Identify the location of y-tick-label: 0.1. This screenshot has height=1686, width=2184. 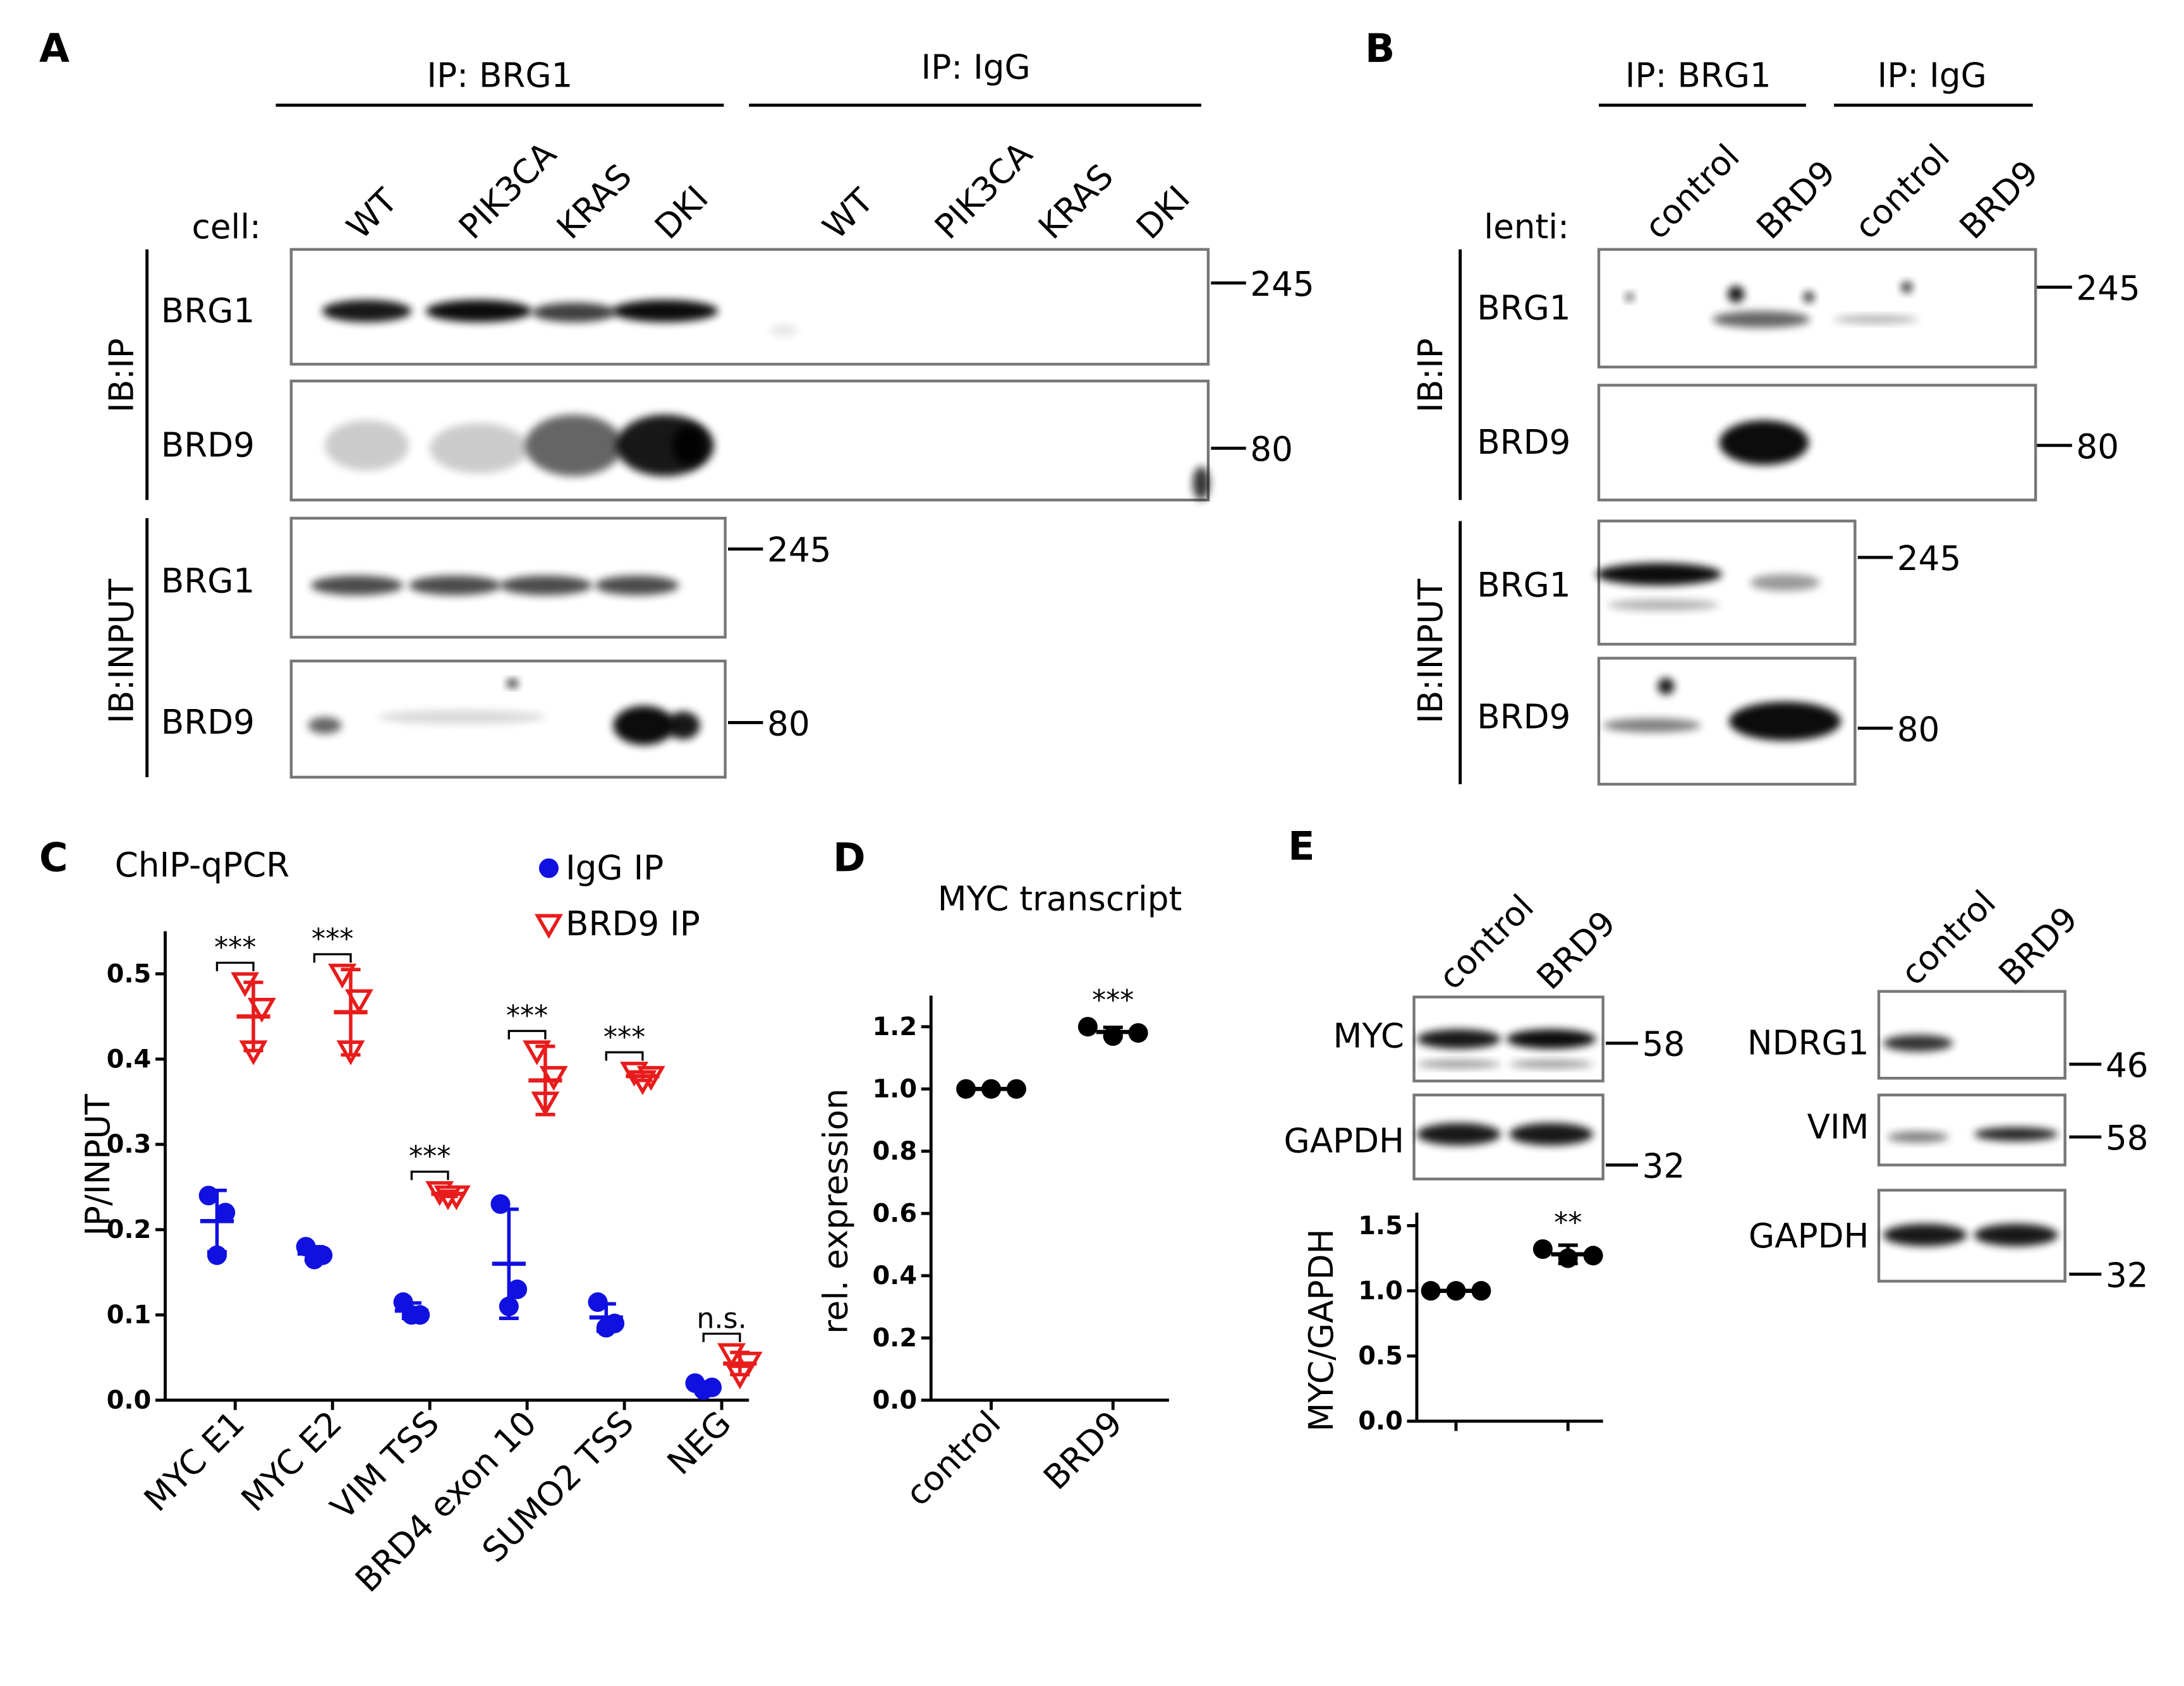
(129, 1315).